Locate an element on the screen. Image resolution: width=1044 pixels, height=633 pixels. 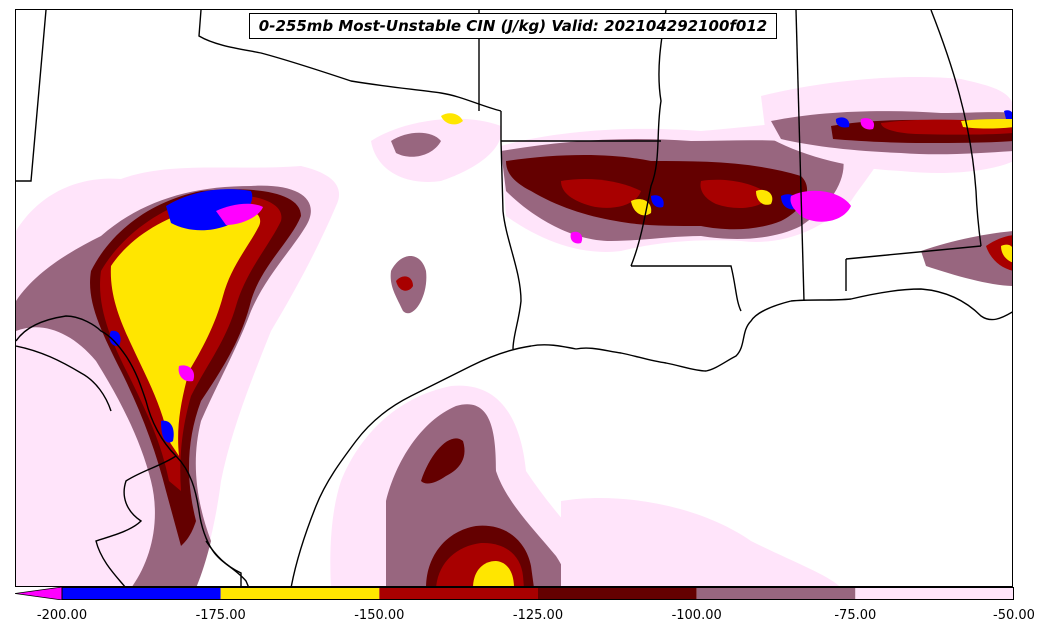
colorbar is located at coordinates (514, 593).